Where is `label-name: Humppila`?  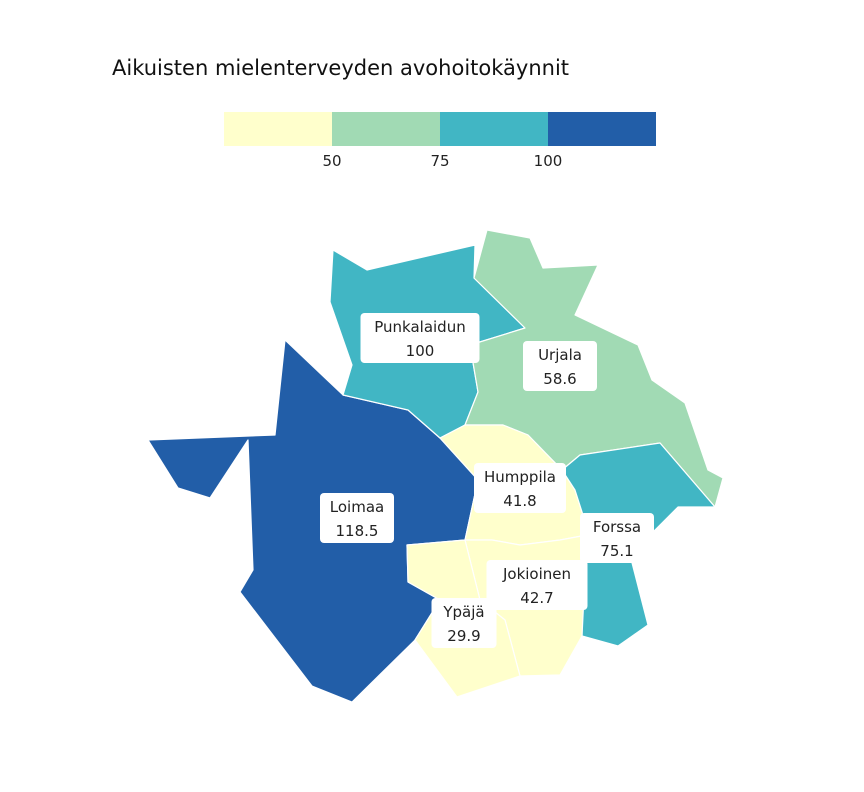
label-name: Humppila is located at coordinates (520, 477).